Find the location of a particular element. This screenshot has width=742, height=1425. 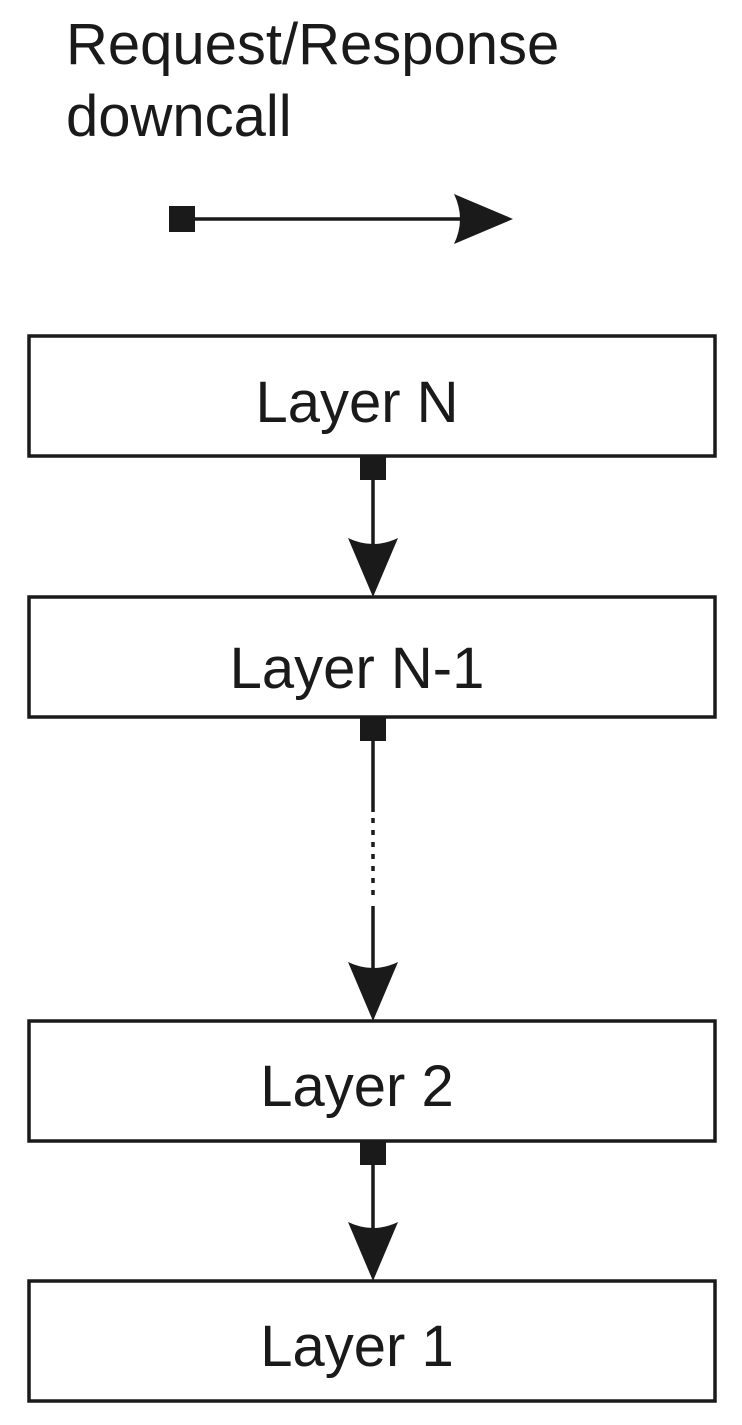

layer-box-1-frame is located at coordinates (372, 1341).